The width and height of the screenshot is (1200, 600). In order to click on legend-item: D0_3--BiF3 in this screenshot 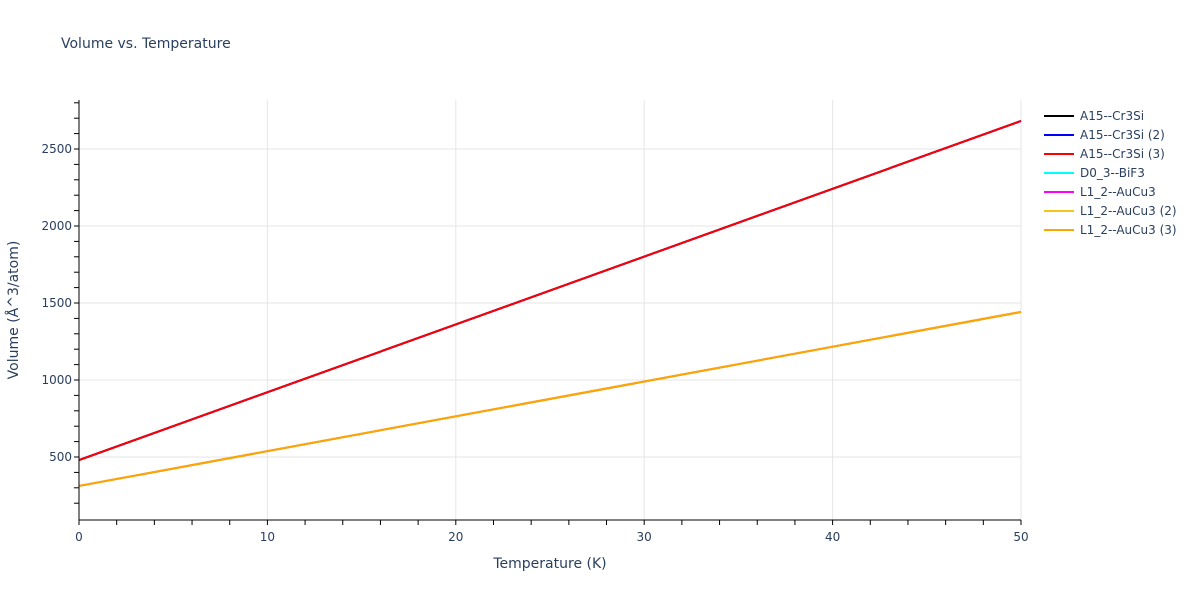, I will do `click(1110, 172)`.